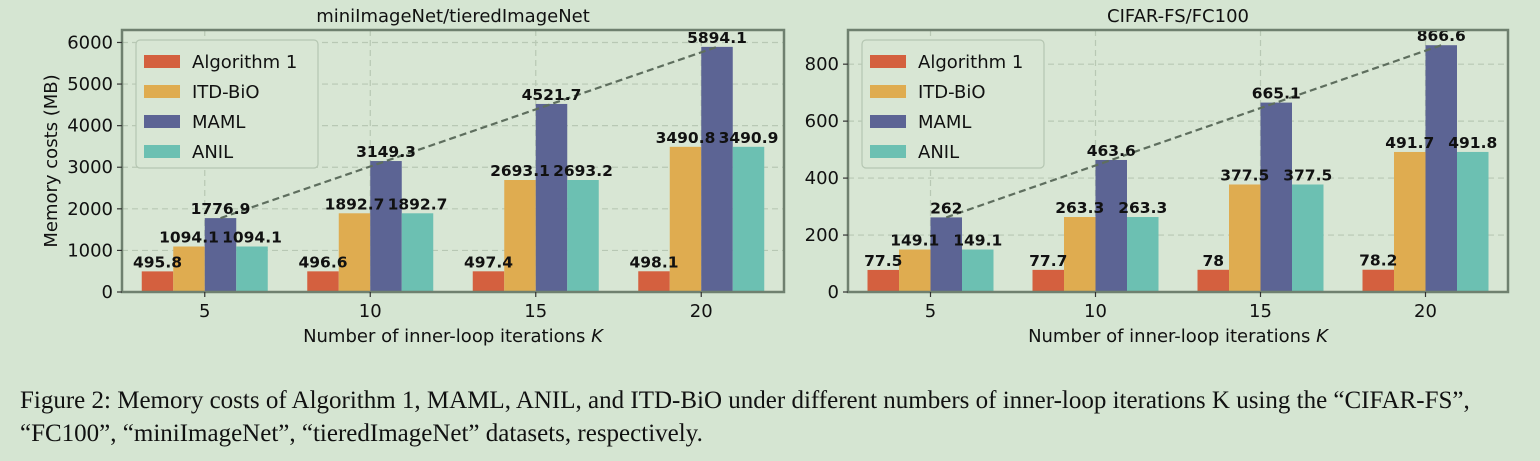  What do you see at coordinates (1307, 175) in the screenshot?
I see `data-label: 377.5` at bounding box center [1307, 175].